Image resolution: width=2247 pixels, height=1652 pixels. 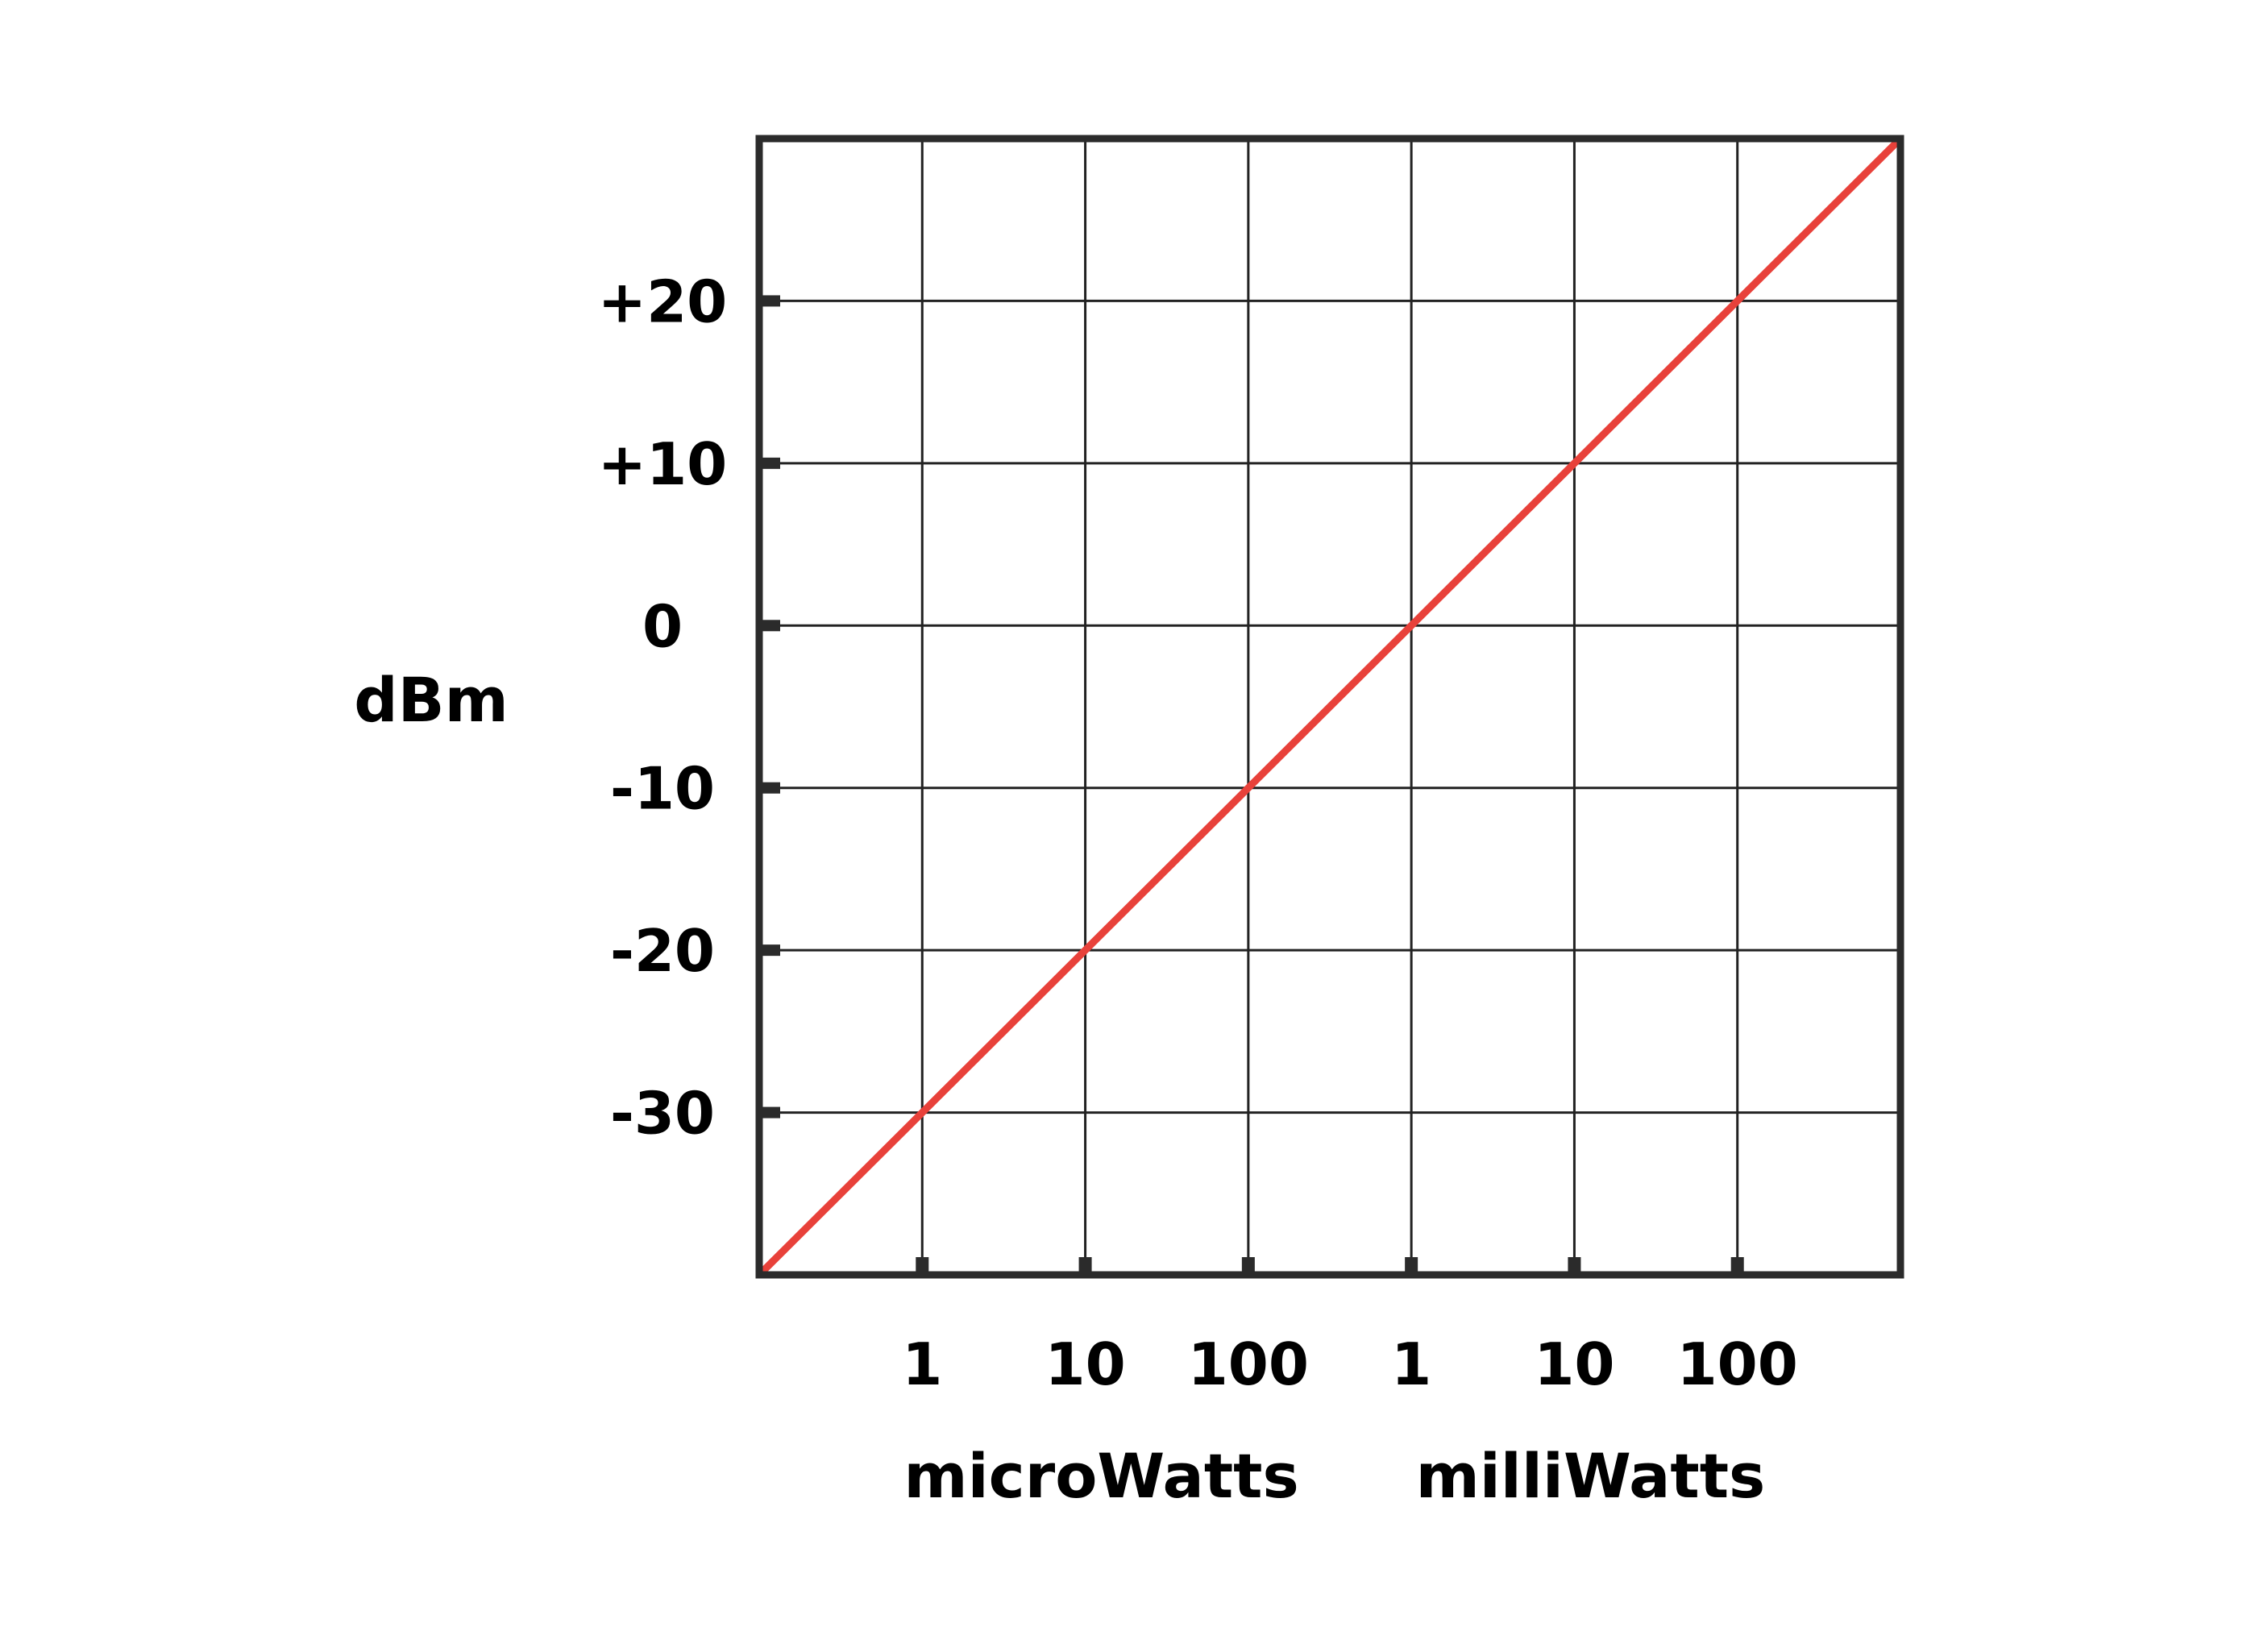 I want to click on y-tick-label: +10, so click(x=663, y=464).